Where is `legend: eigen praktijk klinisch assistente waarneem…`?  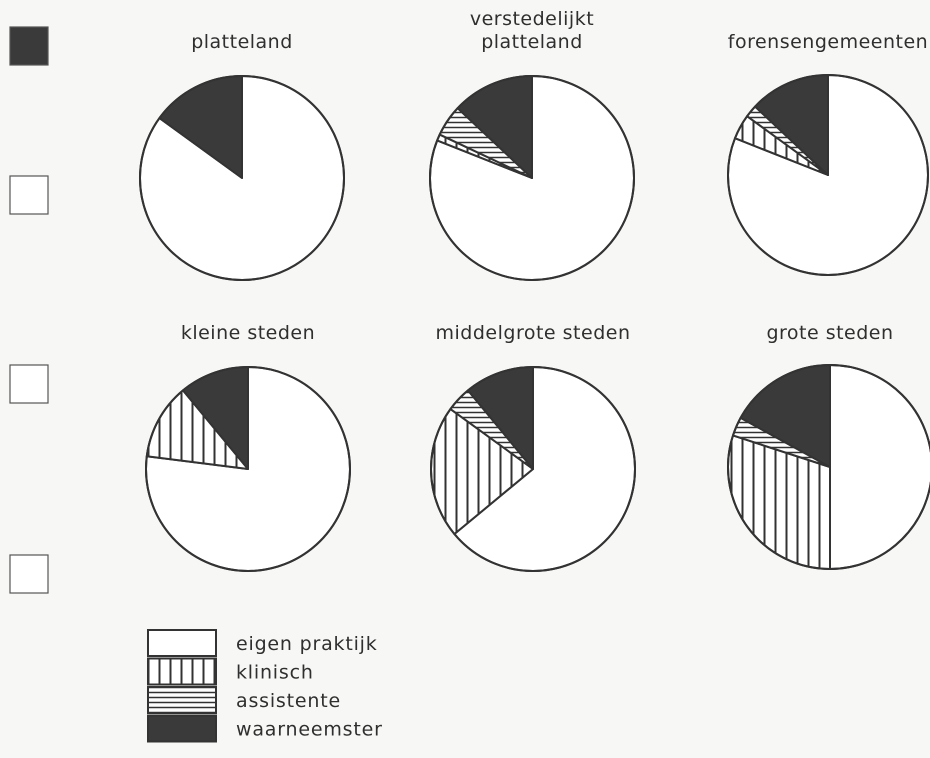 legend: eigen praktijk klinisch assistente waarneem… is located at coordinates (265, 686).